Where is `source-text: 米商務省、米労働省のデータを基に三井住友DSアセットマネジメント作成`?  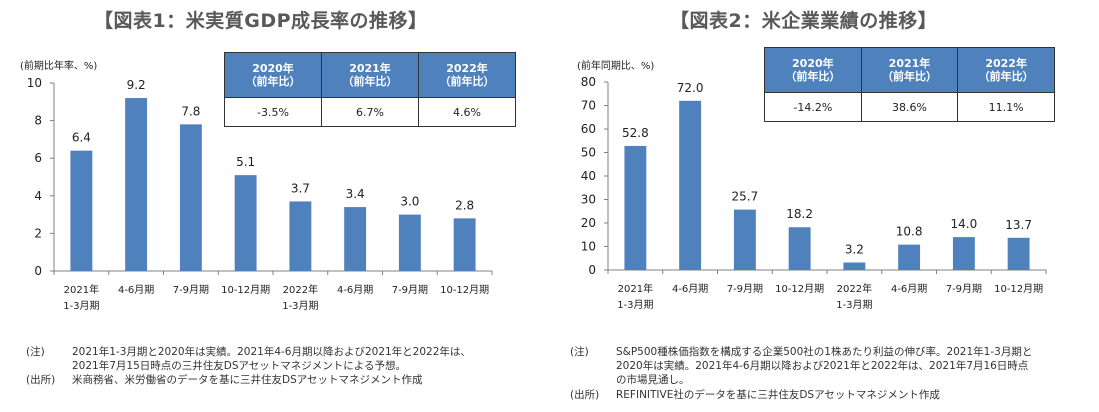 source-text: 米商務省、米労働省のデータを基に三井住友DSアセットマネジメント作成 is located at coordinates (247, 380).